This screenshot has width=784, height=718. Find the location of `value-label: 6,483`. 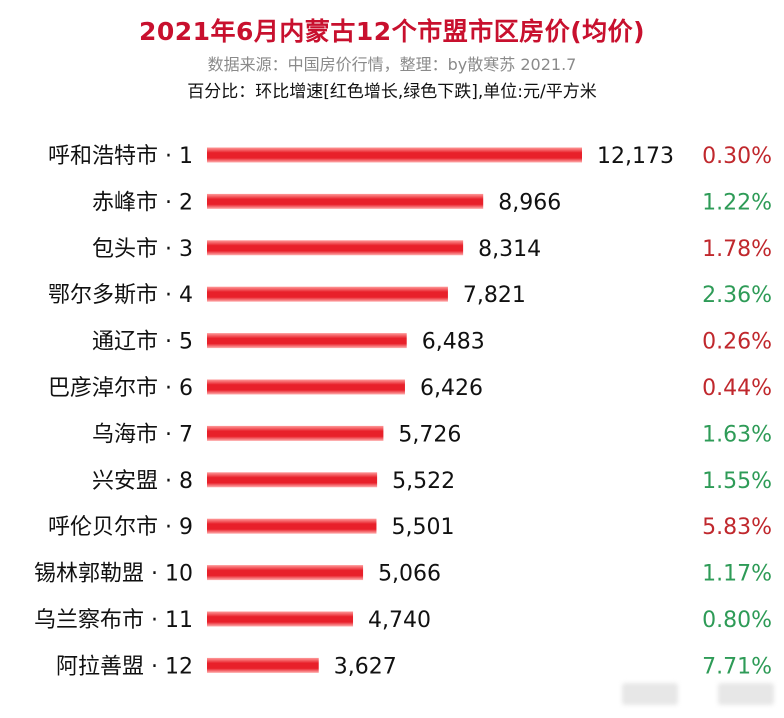

value-label: 6,483 is located at coordinates (453, 342).